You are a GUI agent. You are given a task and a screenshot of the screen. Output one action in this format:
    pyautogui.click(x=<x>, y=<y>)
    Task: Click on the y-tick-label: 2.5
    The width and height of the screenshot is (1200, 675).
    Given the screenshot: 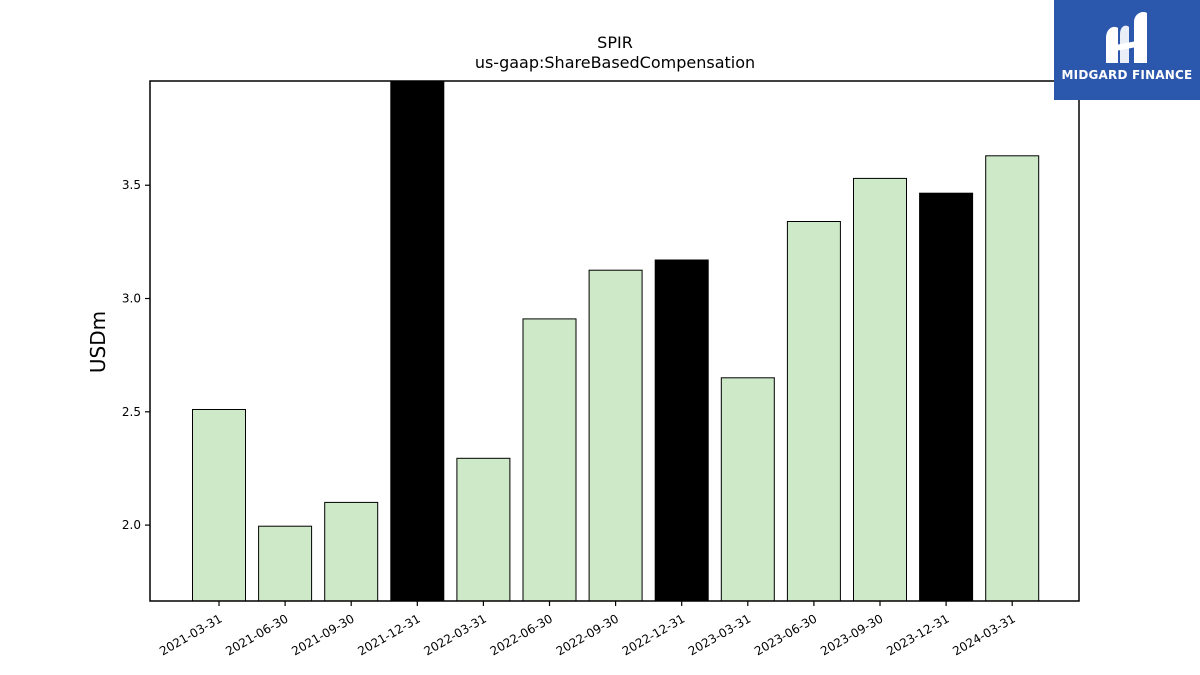 What is the action you would take?
    pyautogui.click(x=131, y=412)
    